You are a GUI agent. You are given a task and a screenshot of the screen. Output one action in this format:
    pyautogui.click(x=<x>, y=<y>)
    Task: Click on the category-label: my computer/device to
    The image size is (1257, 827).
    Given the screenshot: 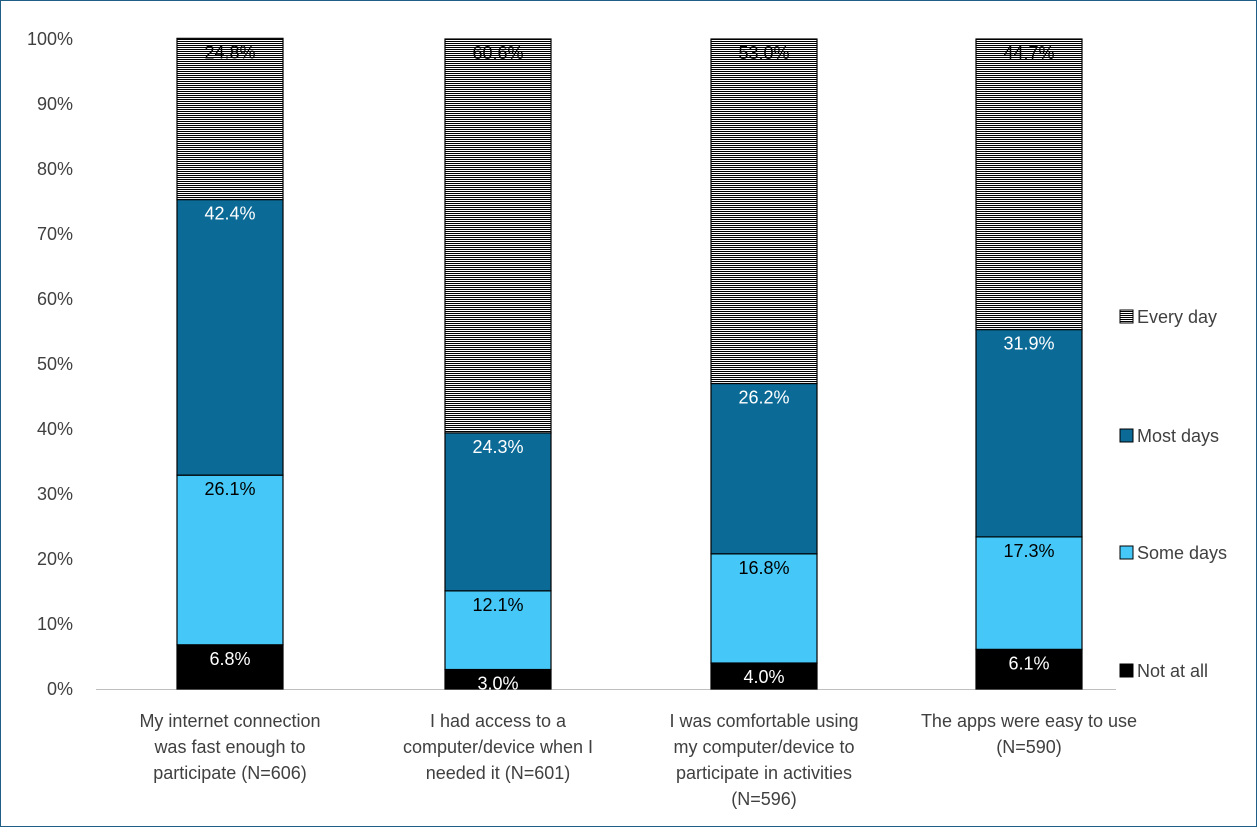 What is the action you would take?
    pyautogui.click(x=763, y=747)
    